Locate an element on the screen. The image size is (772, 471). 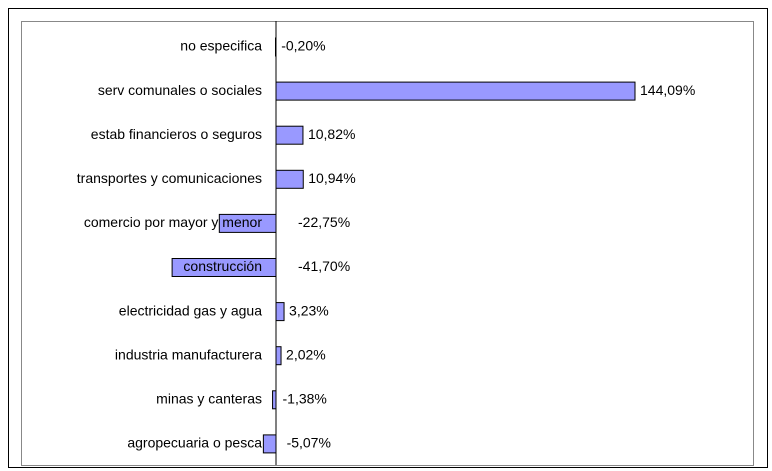
value-label: -1,38% is located at coordinates (305, 399).